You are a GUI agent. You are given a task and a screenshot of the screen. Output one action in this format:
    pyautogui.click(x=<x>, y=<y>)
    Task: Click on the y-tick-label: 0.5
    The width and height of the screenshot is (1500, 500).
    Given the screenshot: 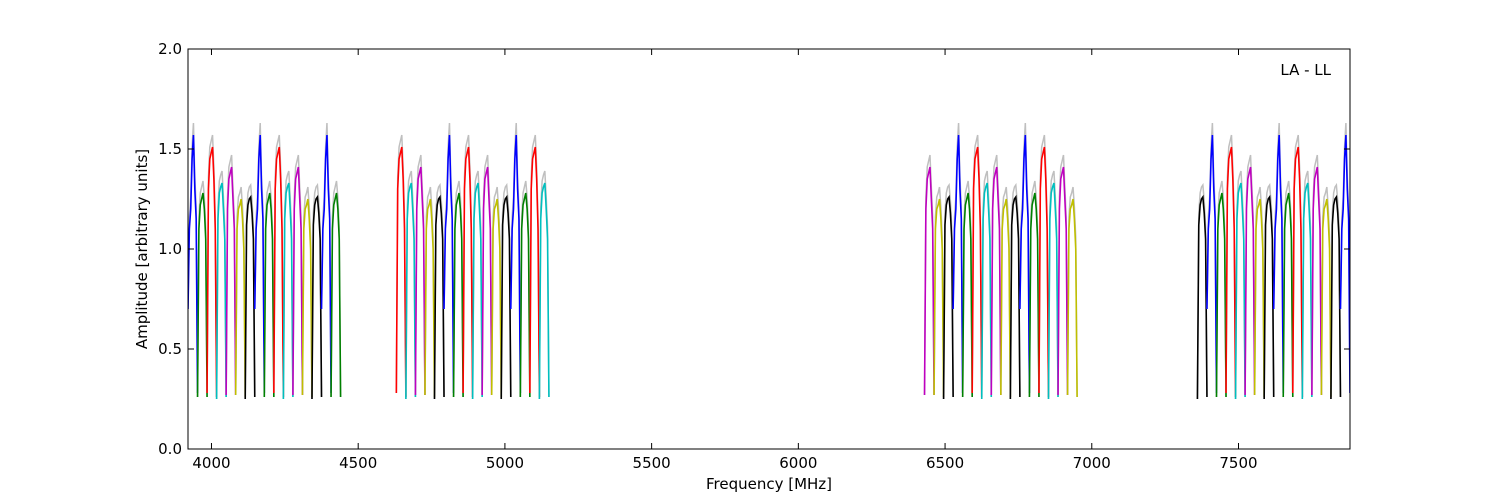 What is the action you would take?
    pyautogui.click(x=170, y=349)
    